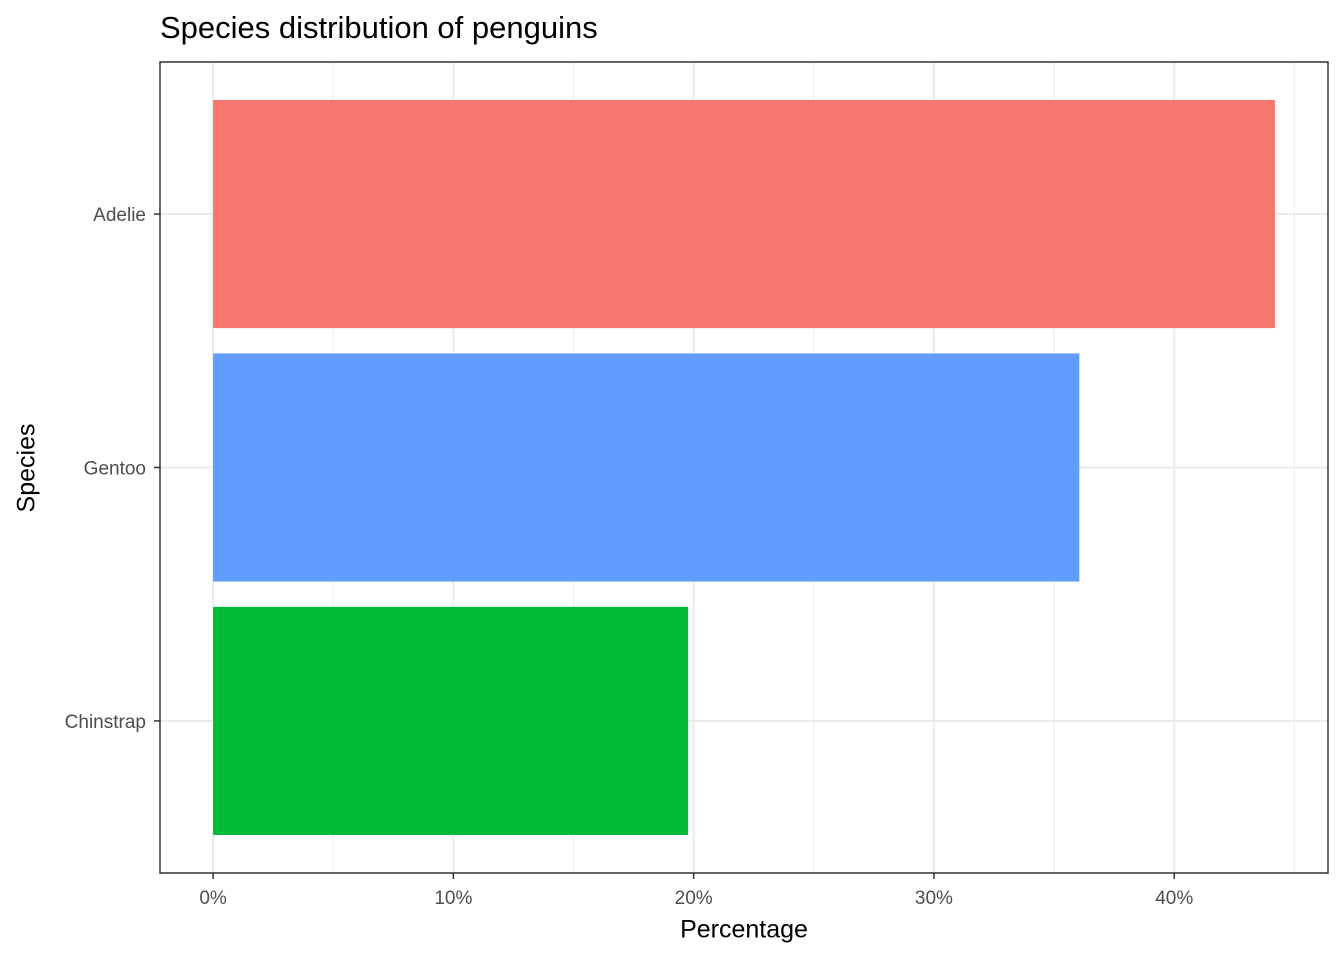  What do you see at coordinates (453, 898) in the screenshot?
I see `x-tick-label: 10%` at bounding box center [453, 898].